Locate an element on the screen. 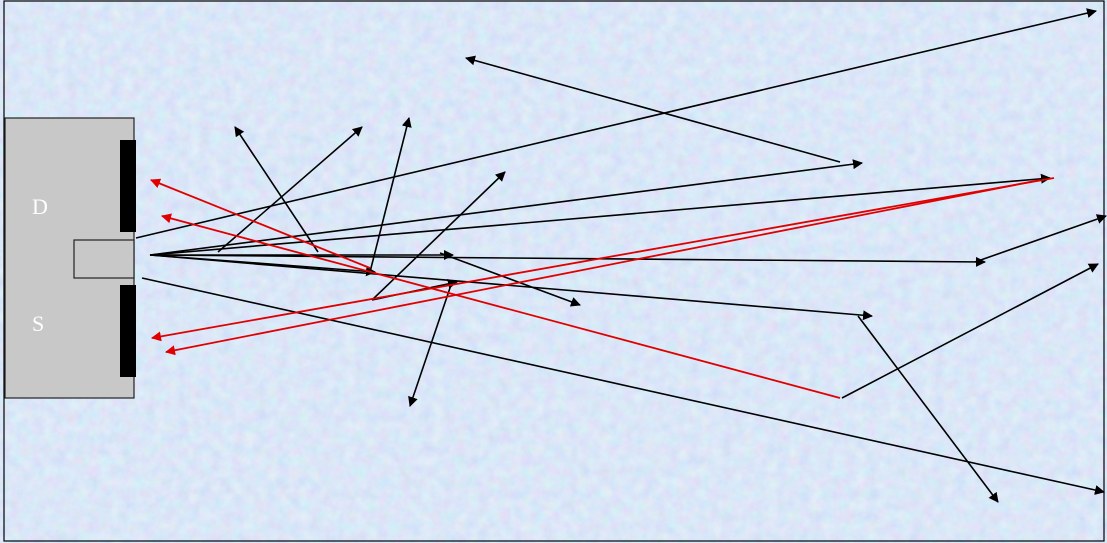 This screenshot has height=543, width=1107. source-electrode is located at coordinates (128, 331).